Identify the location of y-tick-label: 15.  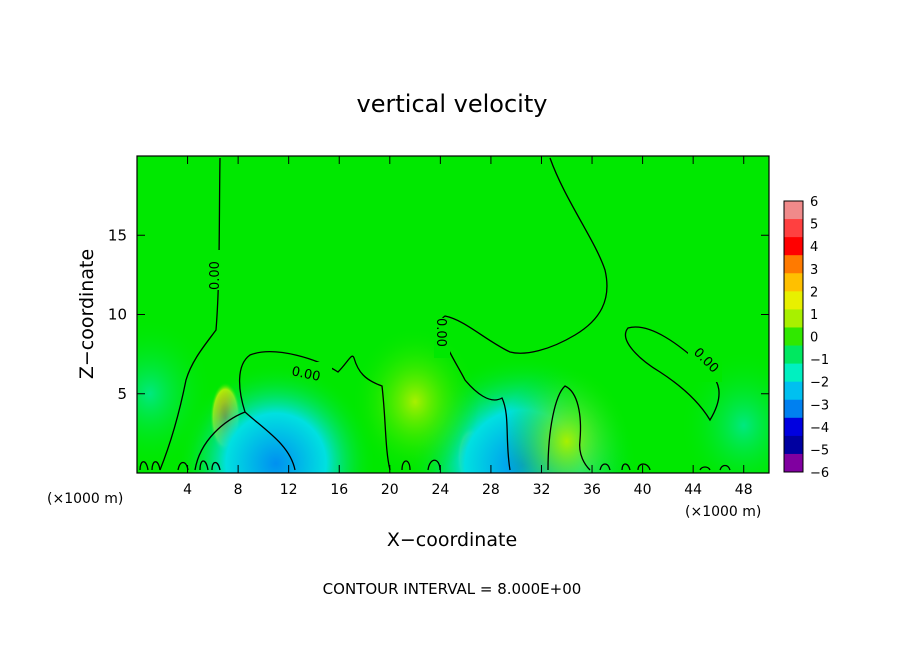
(117, 235).